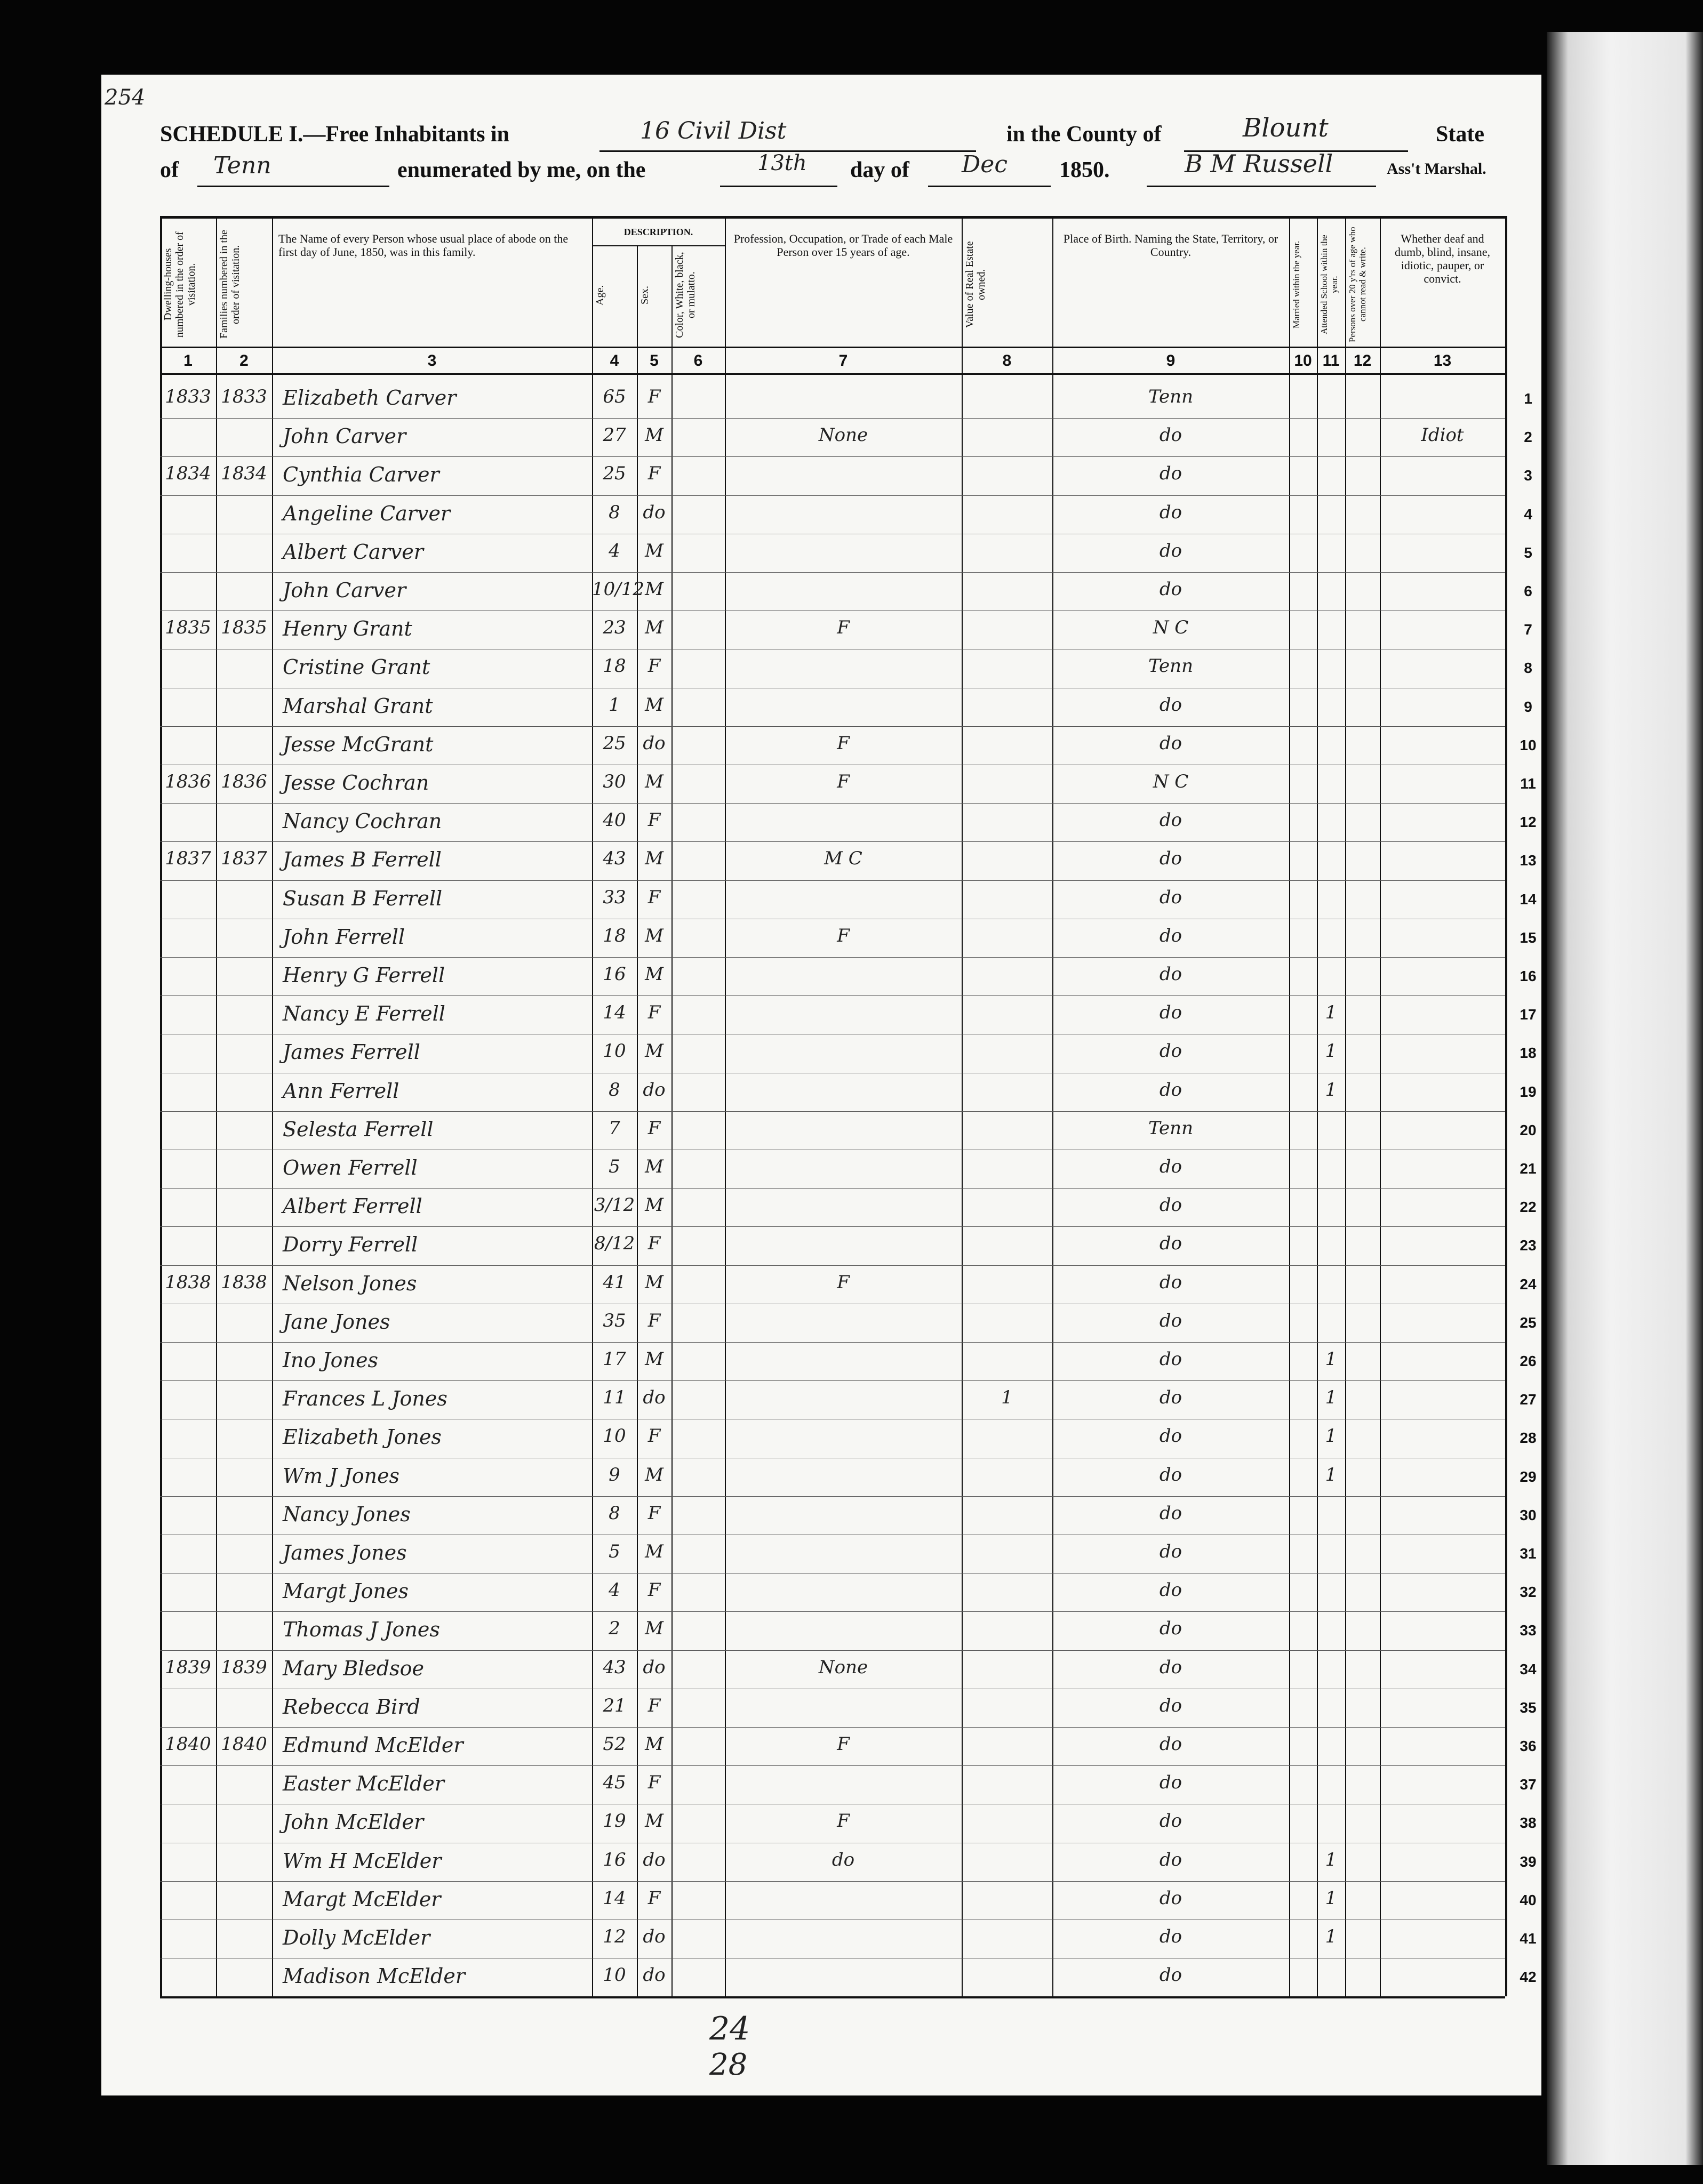 This screenshot has height=2184, width=1703. I want to click on condition: Idiot, so click(1443, 435).